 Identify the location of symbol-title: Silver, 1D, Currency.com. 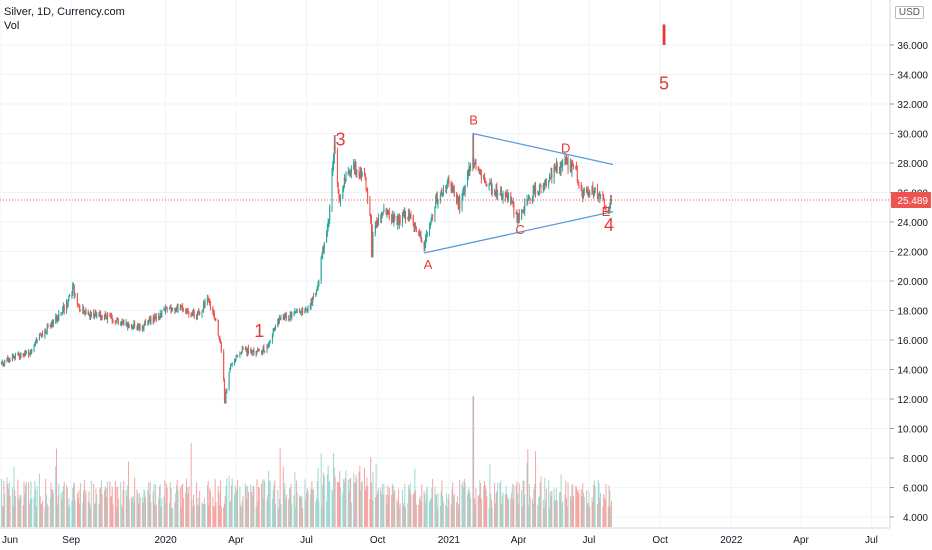
(64, 12).